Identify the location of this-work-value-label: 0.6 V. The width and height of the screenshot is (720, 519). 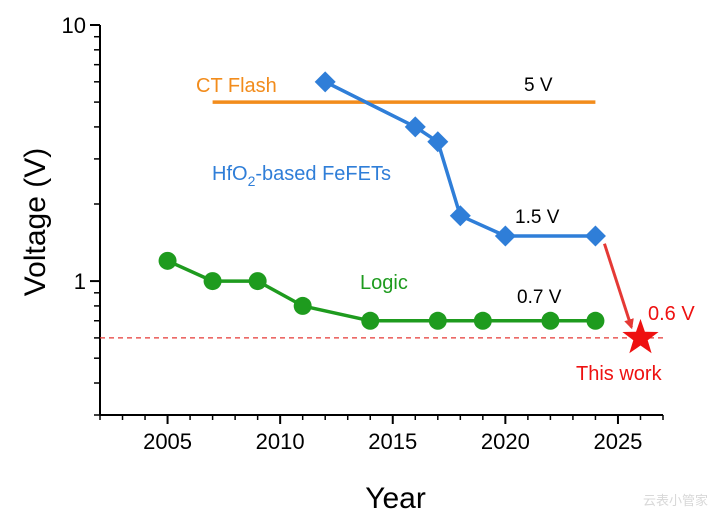
(671, 314).